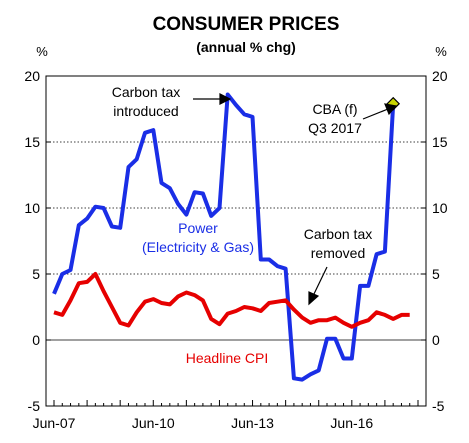 This screenshot has height=443, width=469. What do you see at coordinates (145, 111) in the screenshot?
I see `carbon-intro-label-2: introduced` at bounding box center [145, 111].